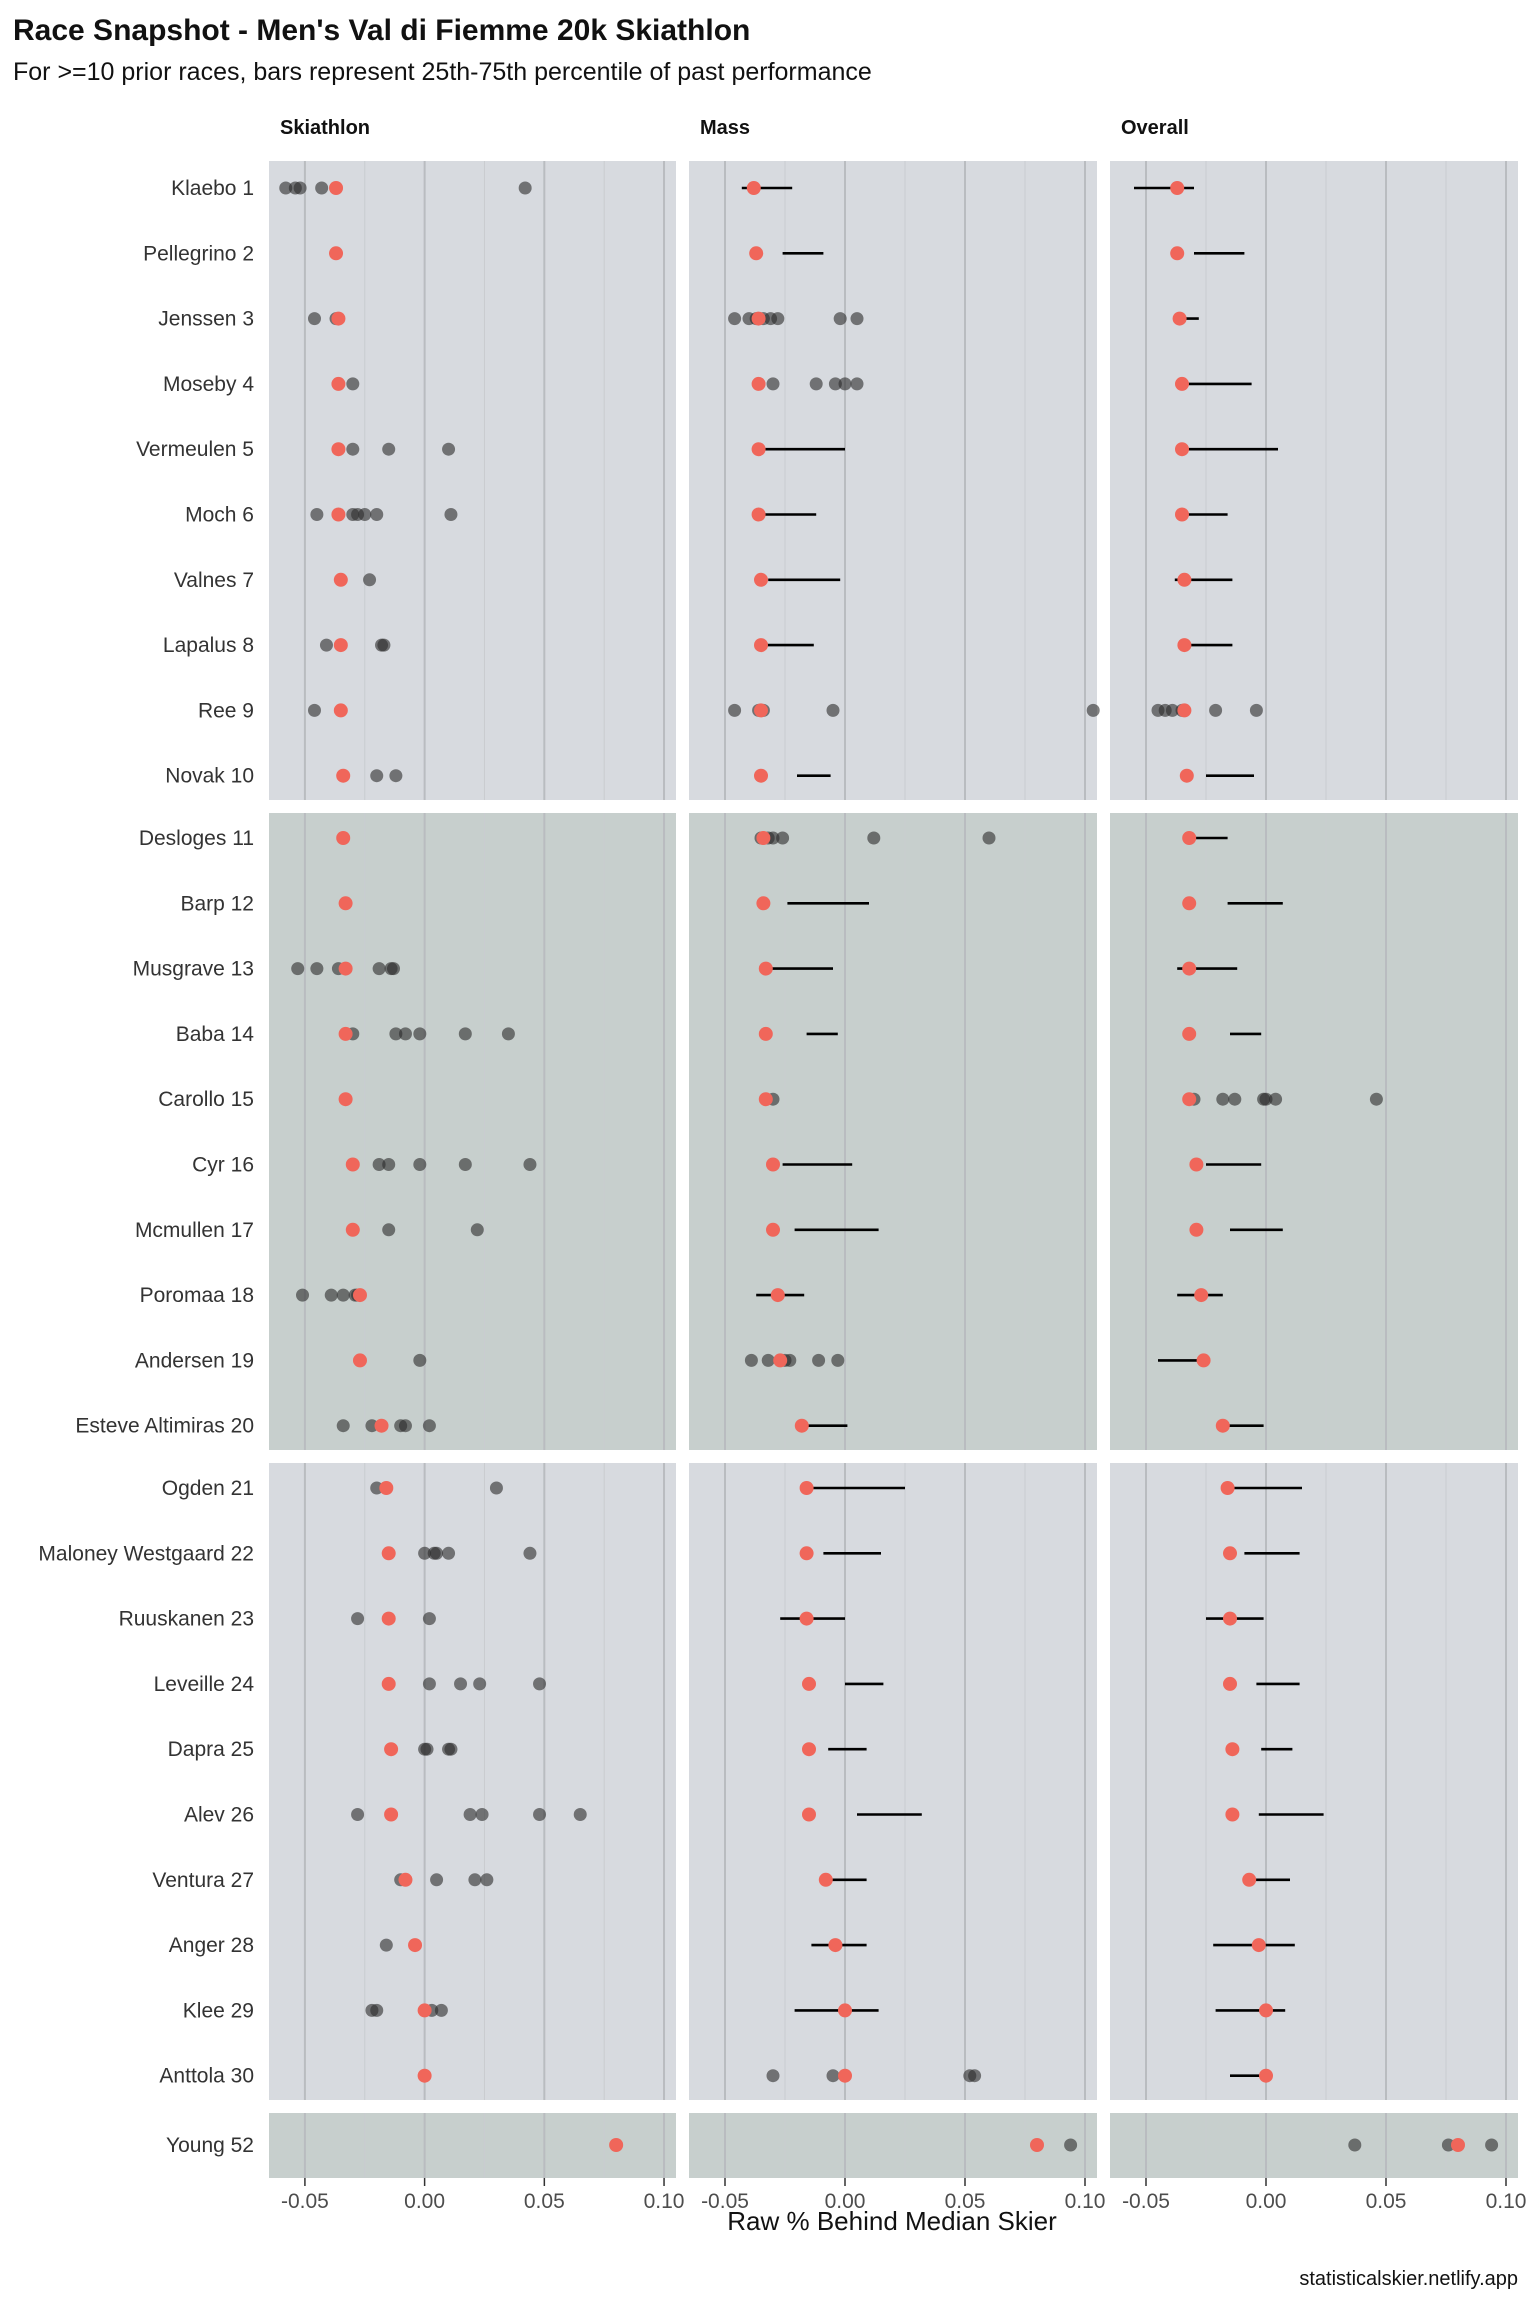 Image resolution: width=1536 pixels, height=2304 pixels. What do you see at coordinates (210, 2145) in the screenshot?
I see `athlete-label: Young 52` at bounding box center [210, 2145].